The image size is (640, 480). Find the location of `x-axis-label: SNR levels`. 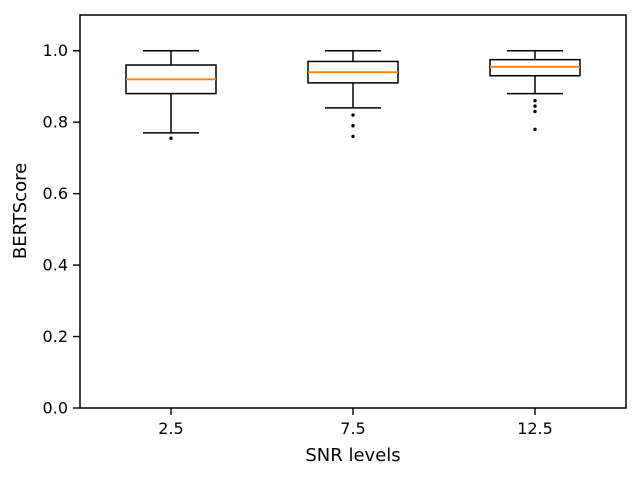

x-axis-label: SNR levels is located at coordinates (352, 455).